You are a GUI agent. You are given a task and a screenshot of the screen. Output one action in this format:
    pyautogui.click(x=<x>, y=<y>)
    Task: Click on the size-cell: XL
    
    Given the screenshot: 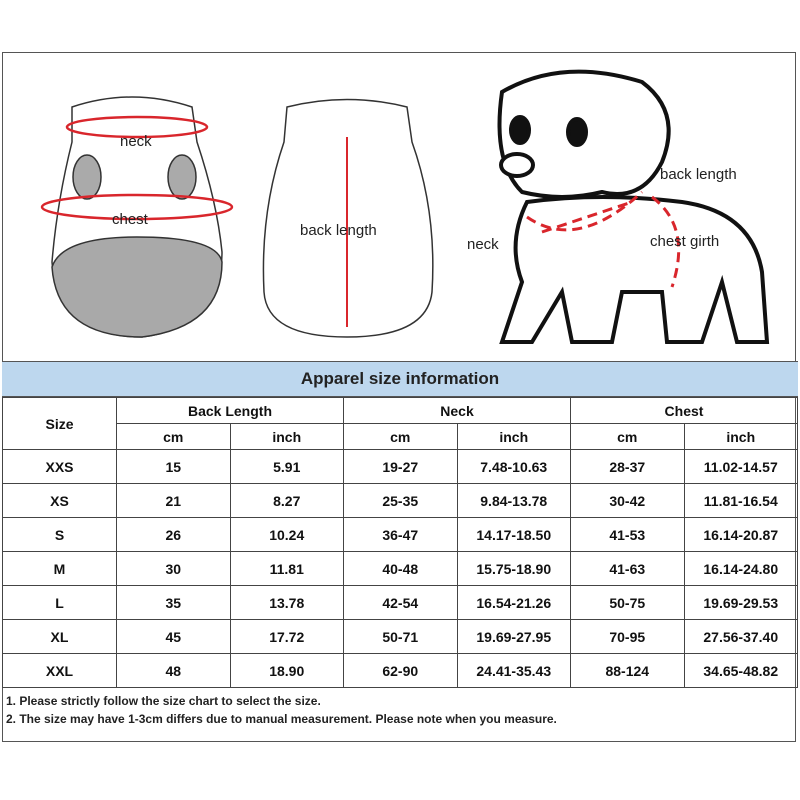 What is the action you would take?
    pyautogui.click(x=59, y=636)
    